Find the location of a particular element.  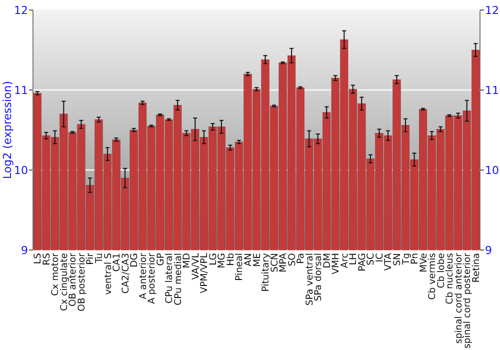

x-tick-label: SO is located at coordinates (292, 259).